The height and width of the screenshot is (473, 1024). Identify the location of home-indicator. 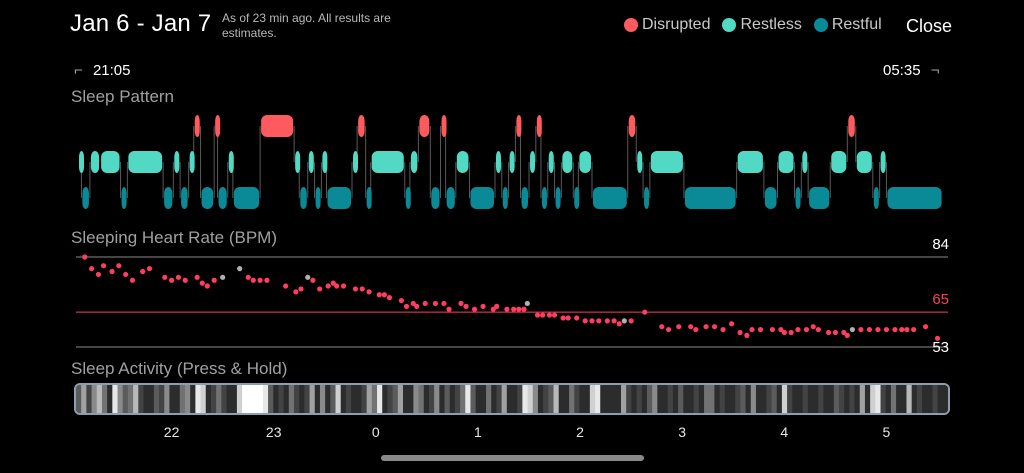
(512, 458).